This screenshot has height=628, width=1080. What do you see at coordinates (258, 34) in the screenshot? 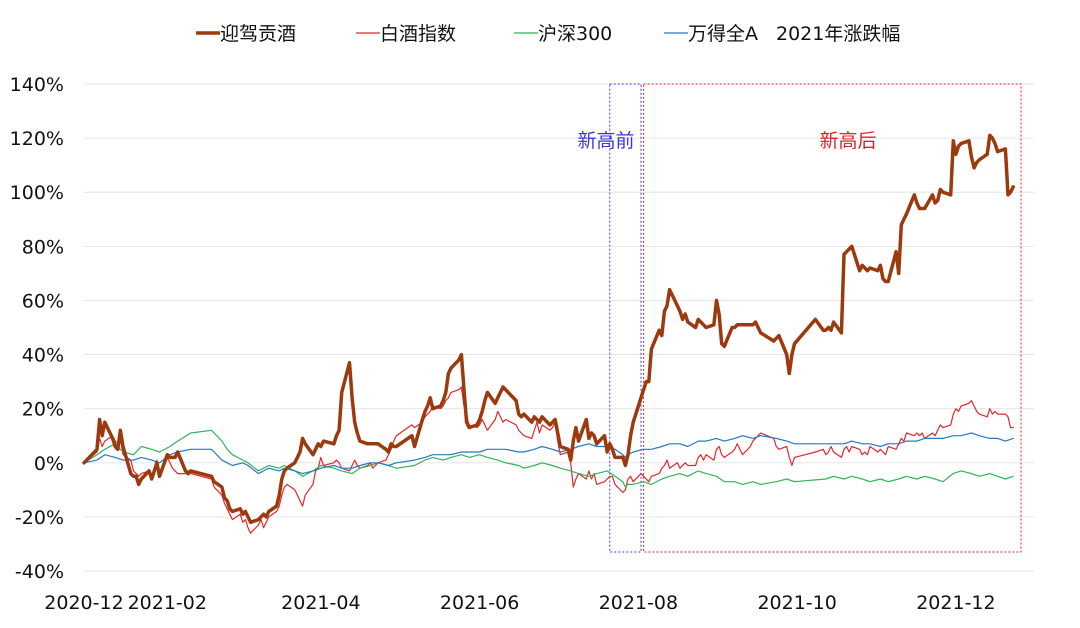
I see `legend-label: 迎驾贡酒` at bounding box center [258, 34].